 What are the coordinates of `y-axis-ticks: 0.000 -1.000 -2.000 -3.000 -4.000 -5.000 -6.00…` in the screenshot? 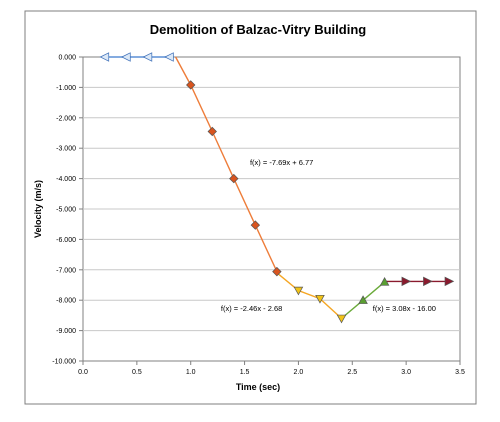 It's located at (67, 210).